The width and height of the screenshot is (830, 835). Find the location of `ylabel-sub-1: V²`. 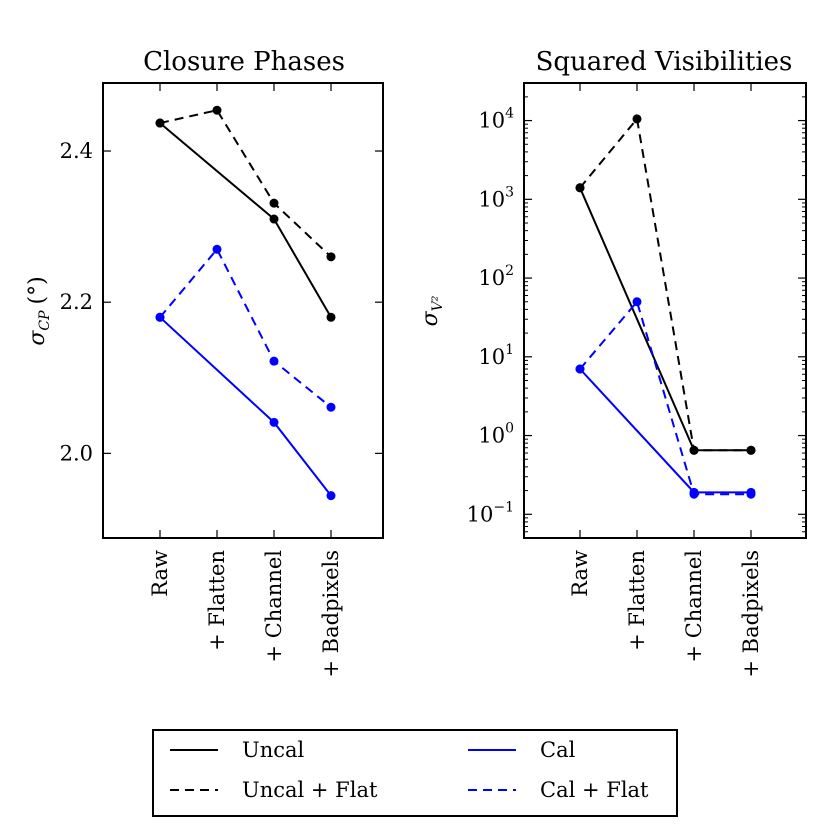

ylabel-sub-1: V² is located at coordinates (438, 303).